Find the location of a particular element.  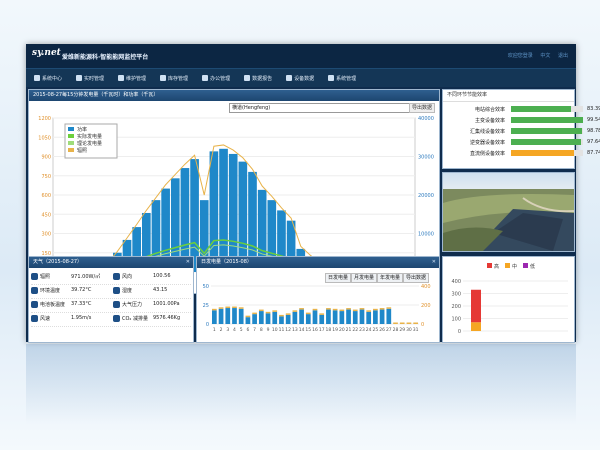

daily-x-tick: 10 is located at coordinates (275, 330).